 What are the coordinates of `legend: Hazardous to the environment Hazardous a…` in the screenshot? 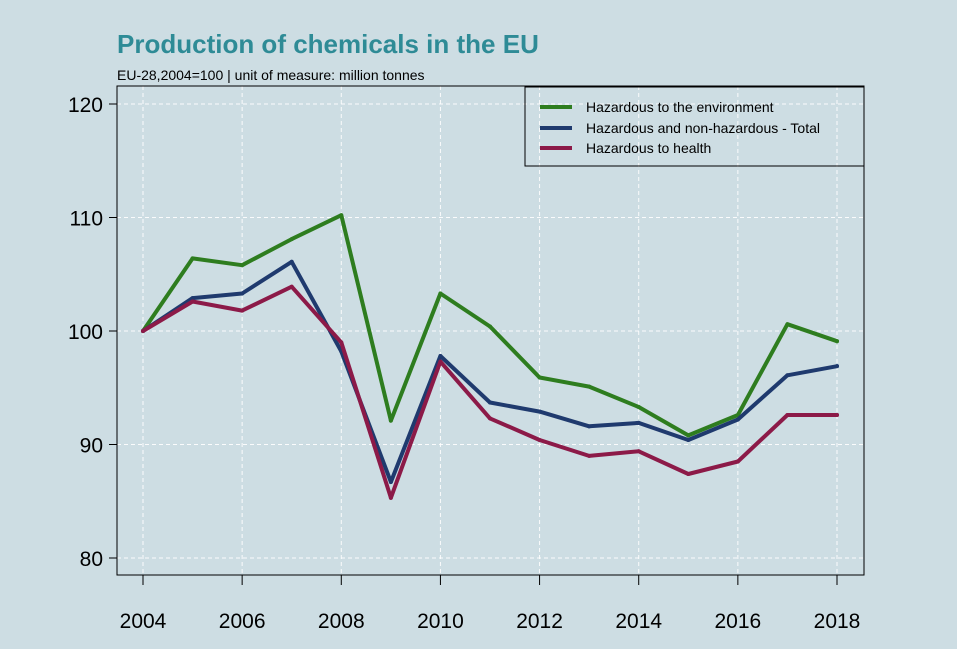 It's located at (694, 126).